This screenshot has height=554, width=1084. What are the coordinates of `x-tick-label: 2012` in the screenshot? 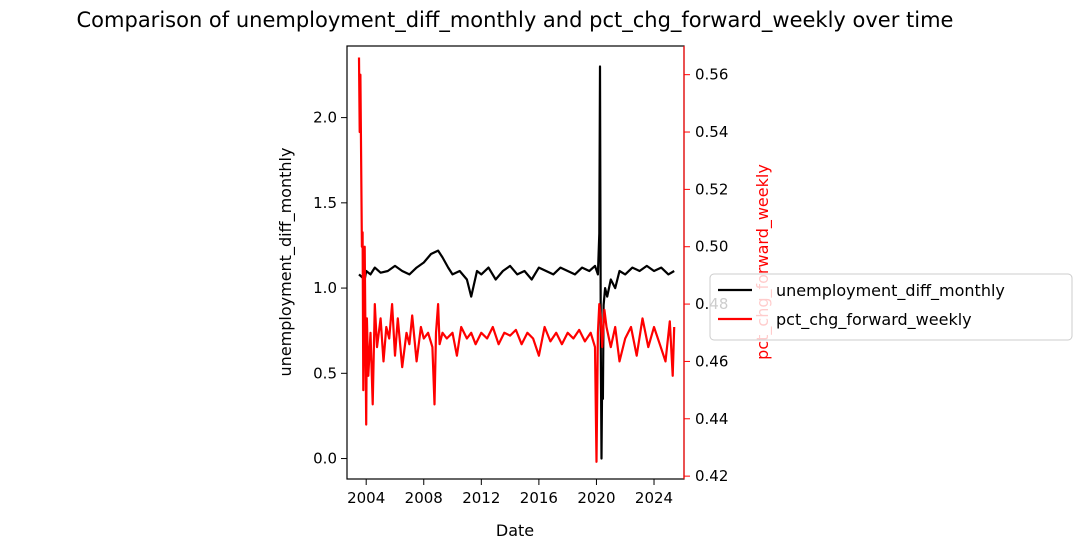 It's located at (481, 498).